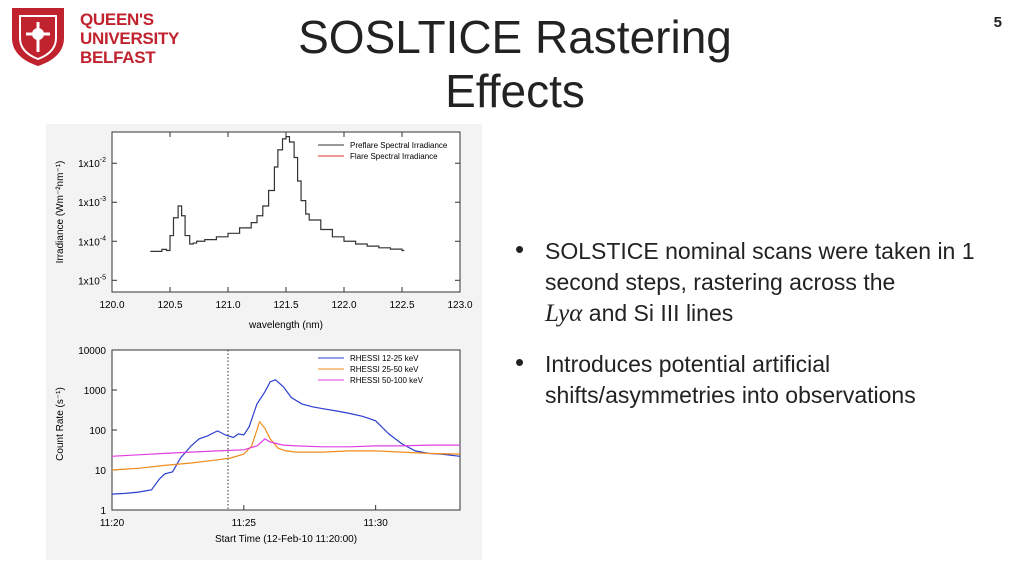  I want to click on rhessi-x-tick-label: 11:20, so click(112, 523).